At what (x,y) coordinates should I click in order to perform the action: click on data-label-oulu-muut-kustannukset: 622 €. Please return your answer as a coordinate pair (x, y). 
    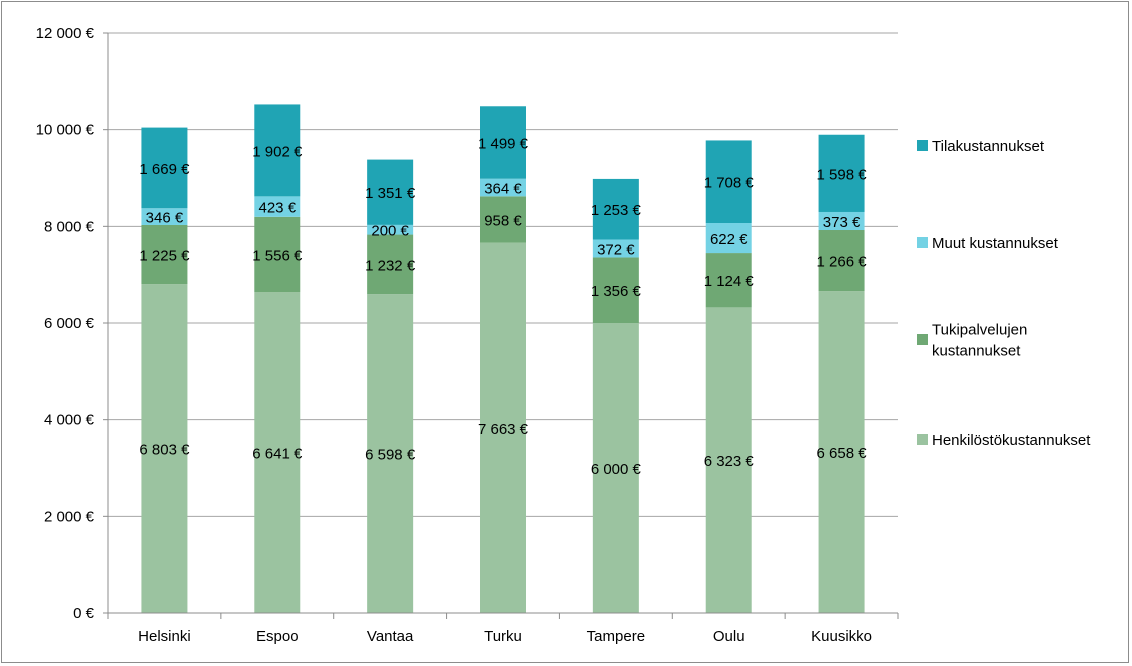
    Looking at the image, I should click on (729, 239).